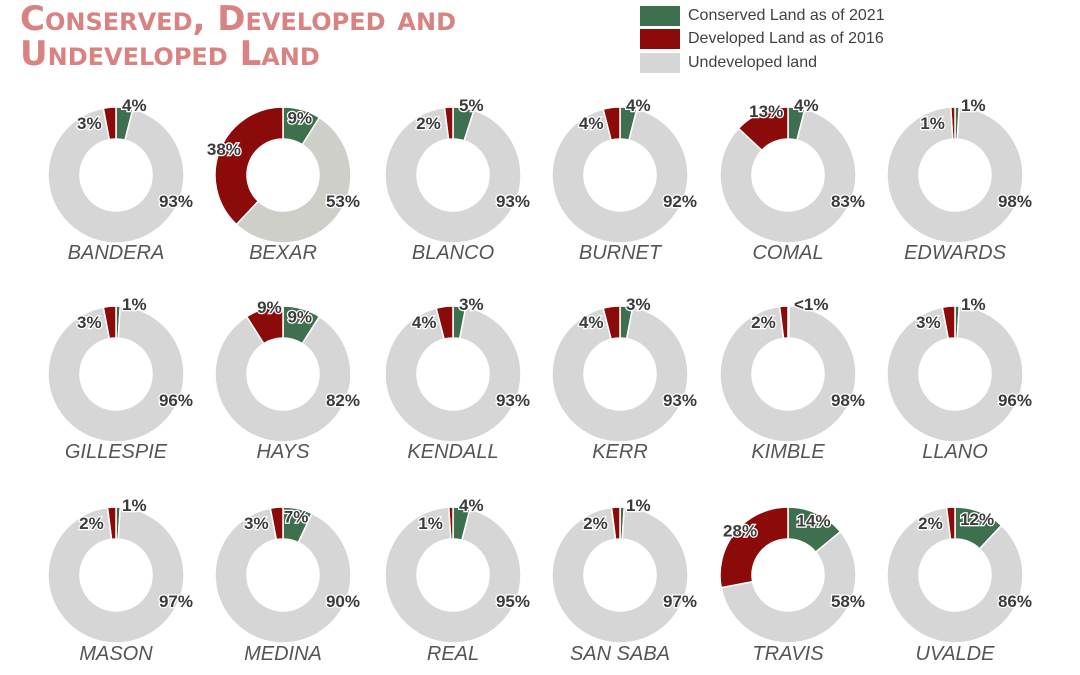  What do you see at coordinates (471, 505) in the screenshot?
I see `data-label-real-conserved: 4%` at bounding box center [471, 505].